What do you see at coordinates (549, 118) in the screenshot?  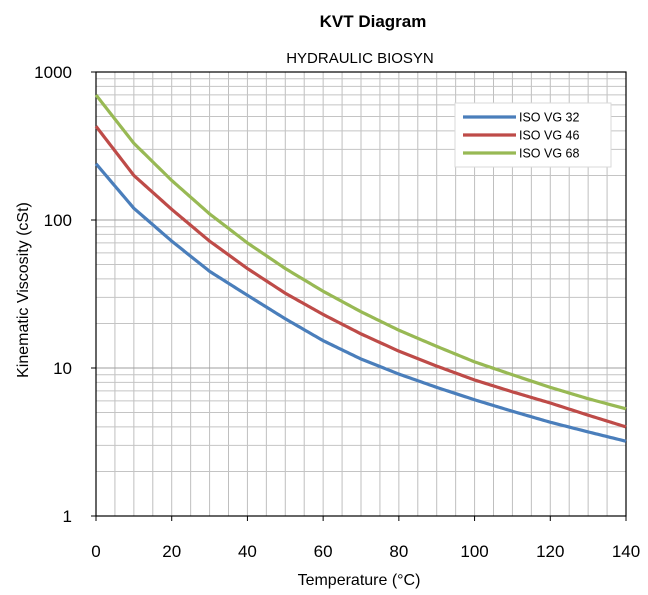 I see `legend-label: ISO VG 32` at bounding box center [549, 118].